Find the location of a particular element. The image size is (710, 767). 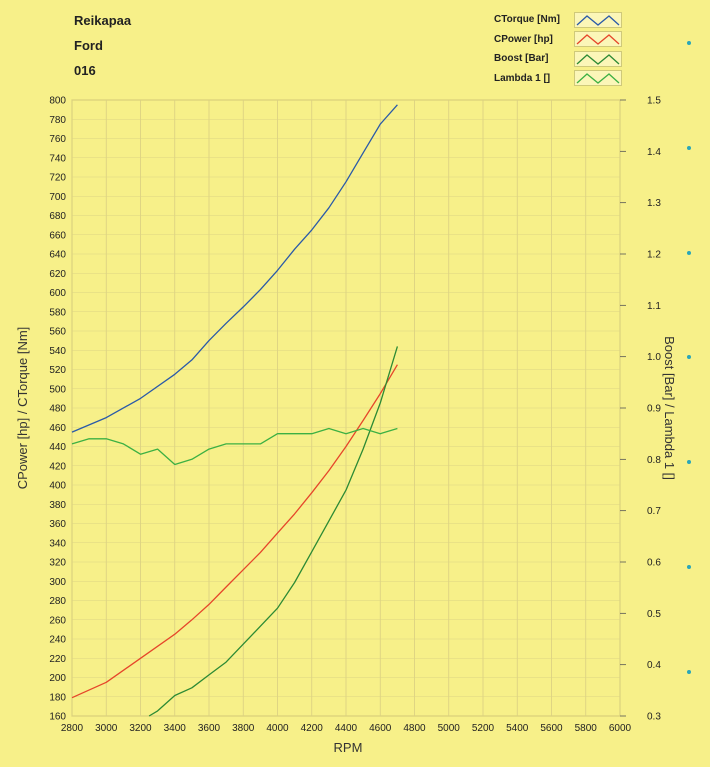

legend-swatch-cpower is located at coordinates (598, 39).